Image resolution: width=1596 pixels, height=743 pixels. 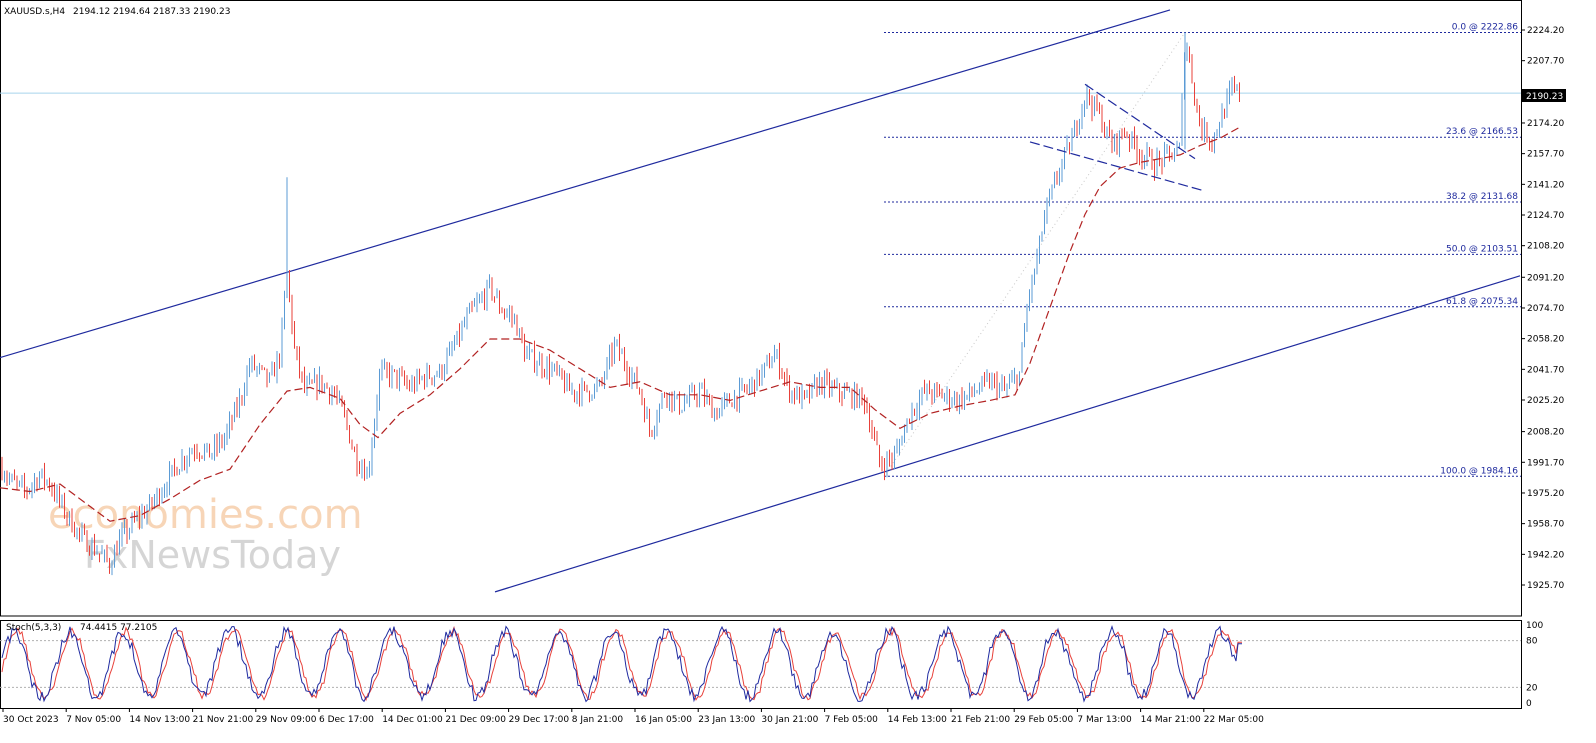 I want to click on y-tick-label: 2041.70, so click(x=1545, y=370).